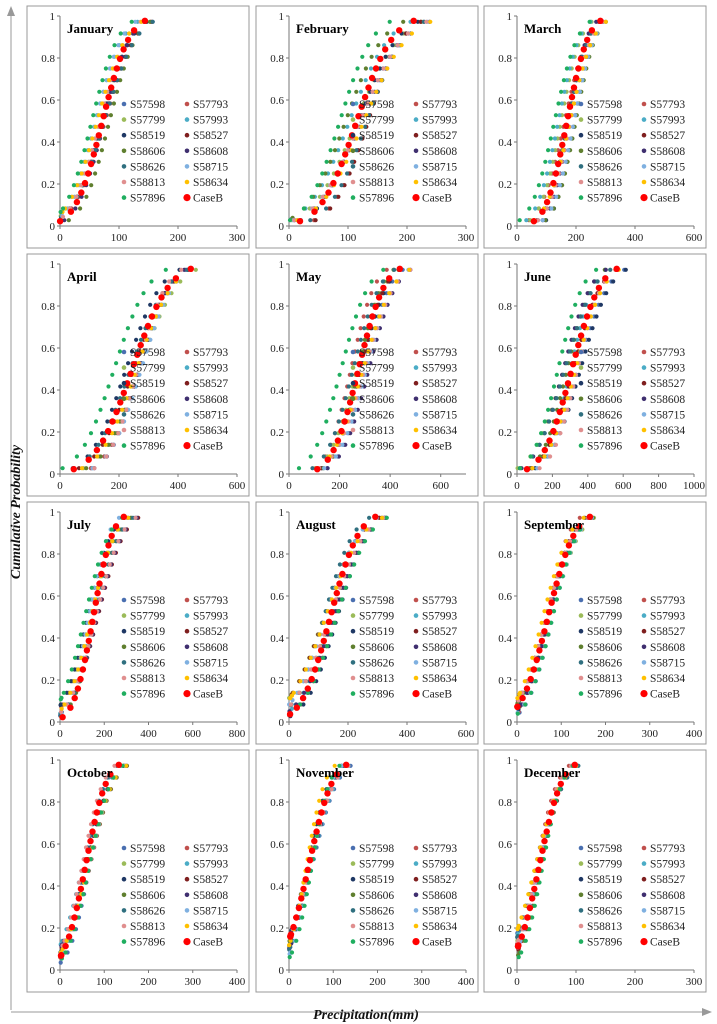  What do you see at coordinates (353, 662) in the screenshot?
I see `legend-marker-s58626` at bounding box center [353, 662].